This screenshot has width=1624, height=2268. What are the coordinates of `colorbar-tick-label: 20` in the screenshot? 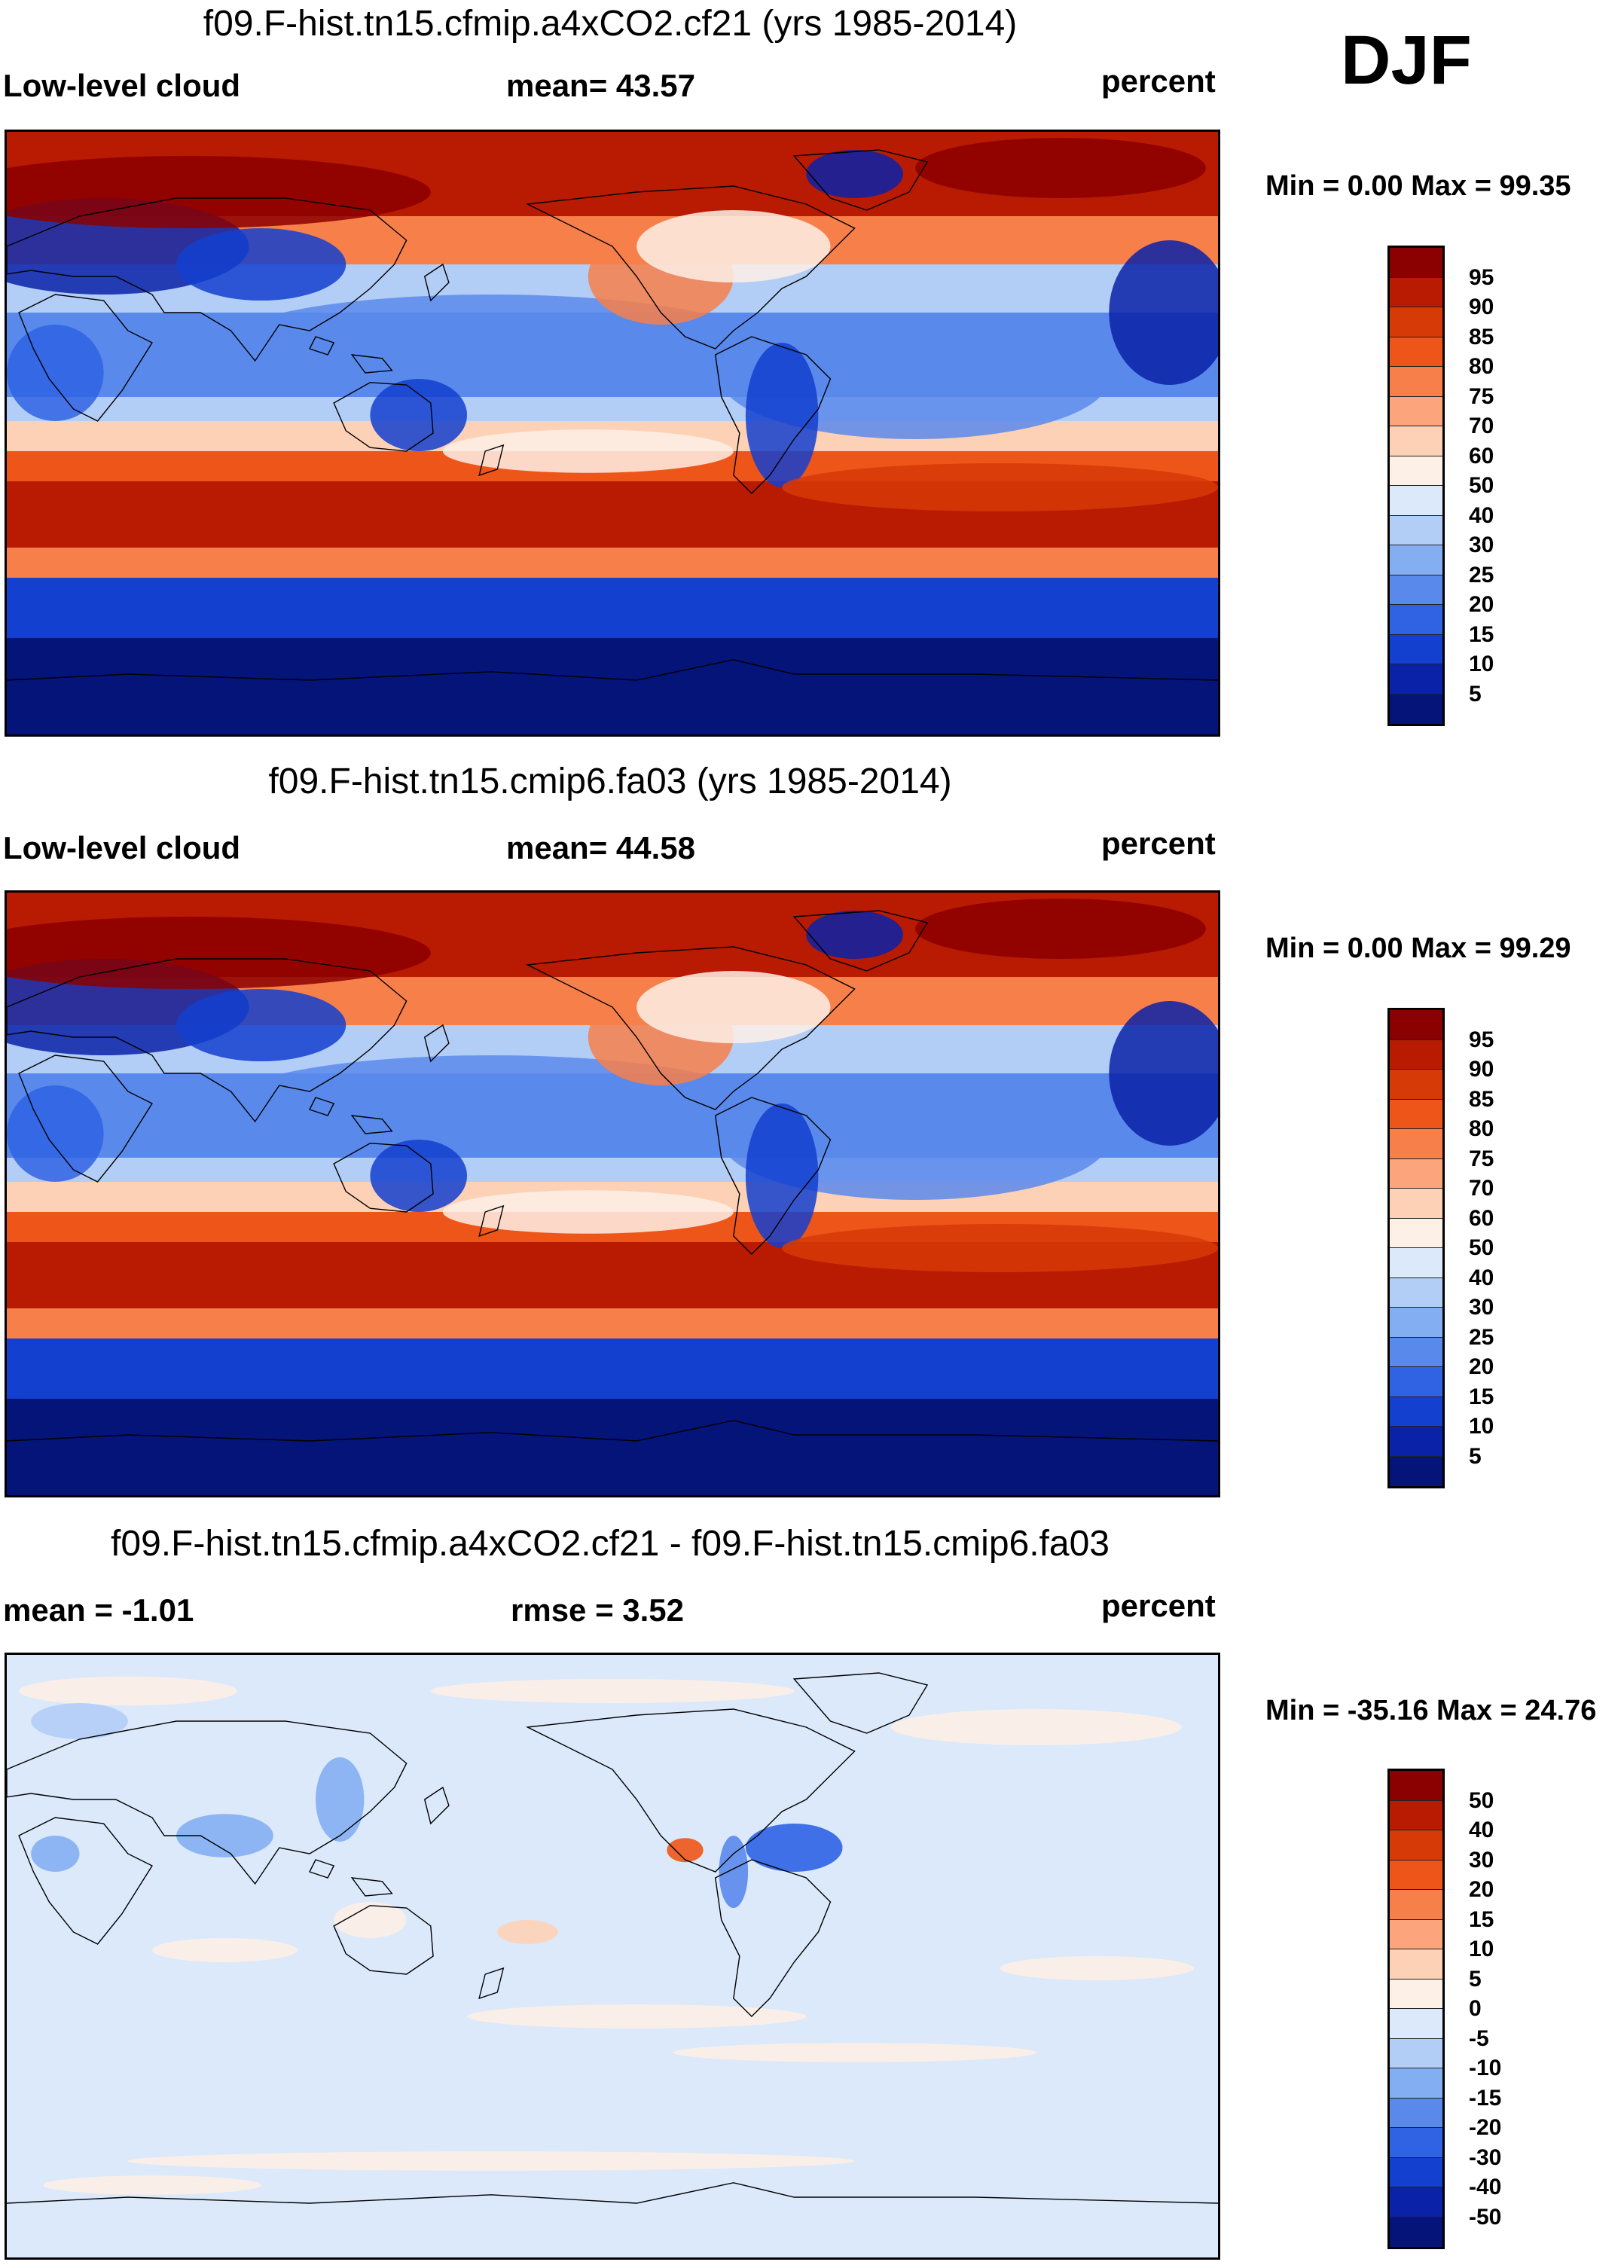 It's located at (1482, 1890).